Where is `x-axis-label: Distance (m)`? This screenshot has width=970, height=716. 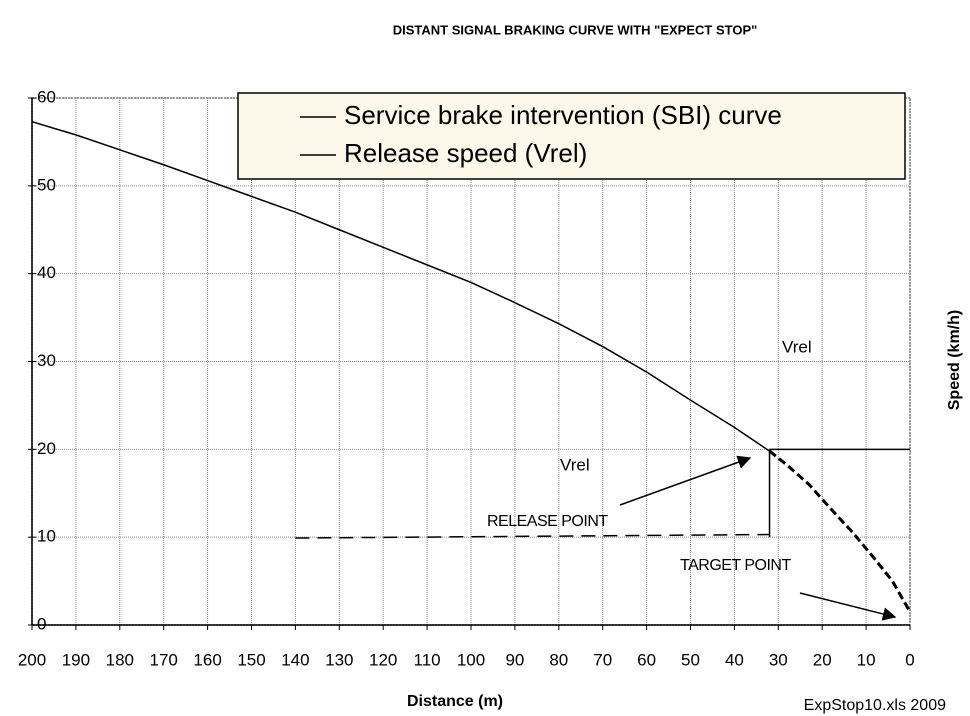
x-axis-label: Distance (m) is located at coordinates (455, 701).